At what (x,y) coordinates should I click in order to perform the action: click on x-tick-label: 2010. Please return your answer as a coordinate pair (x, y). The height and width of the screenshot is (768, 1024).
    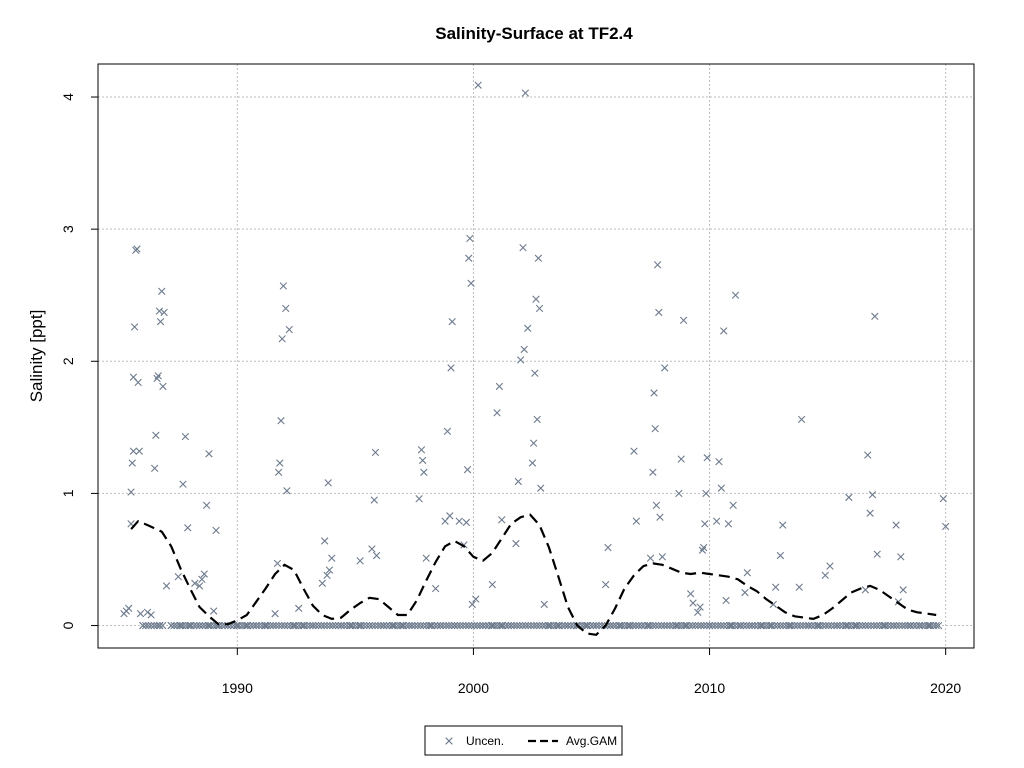
    Looking at the image, I should click on (709, 688).